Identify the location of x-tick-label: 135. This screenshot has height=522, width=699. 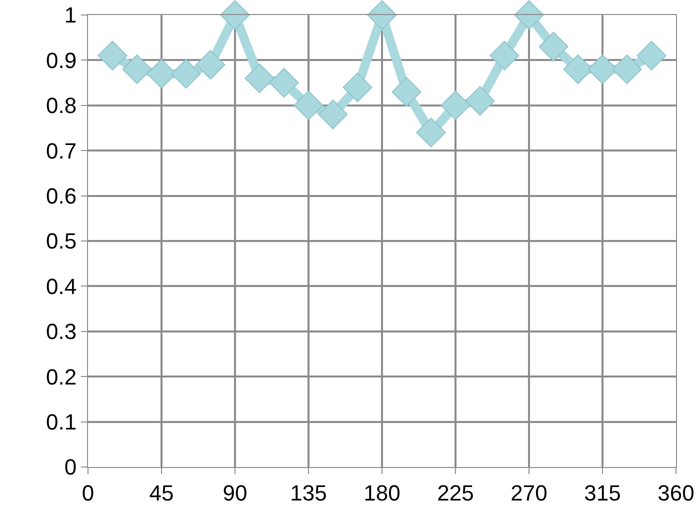
(308, 493).